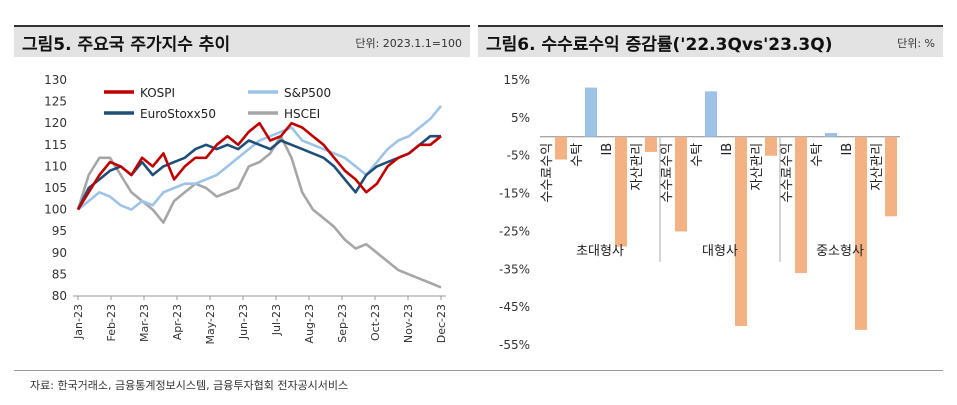 The image size is (957, 405). I want to click on right-panel-unit: 단위: %, so click(916, 43).